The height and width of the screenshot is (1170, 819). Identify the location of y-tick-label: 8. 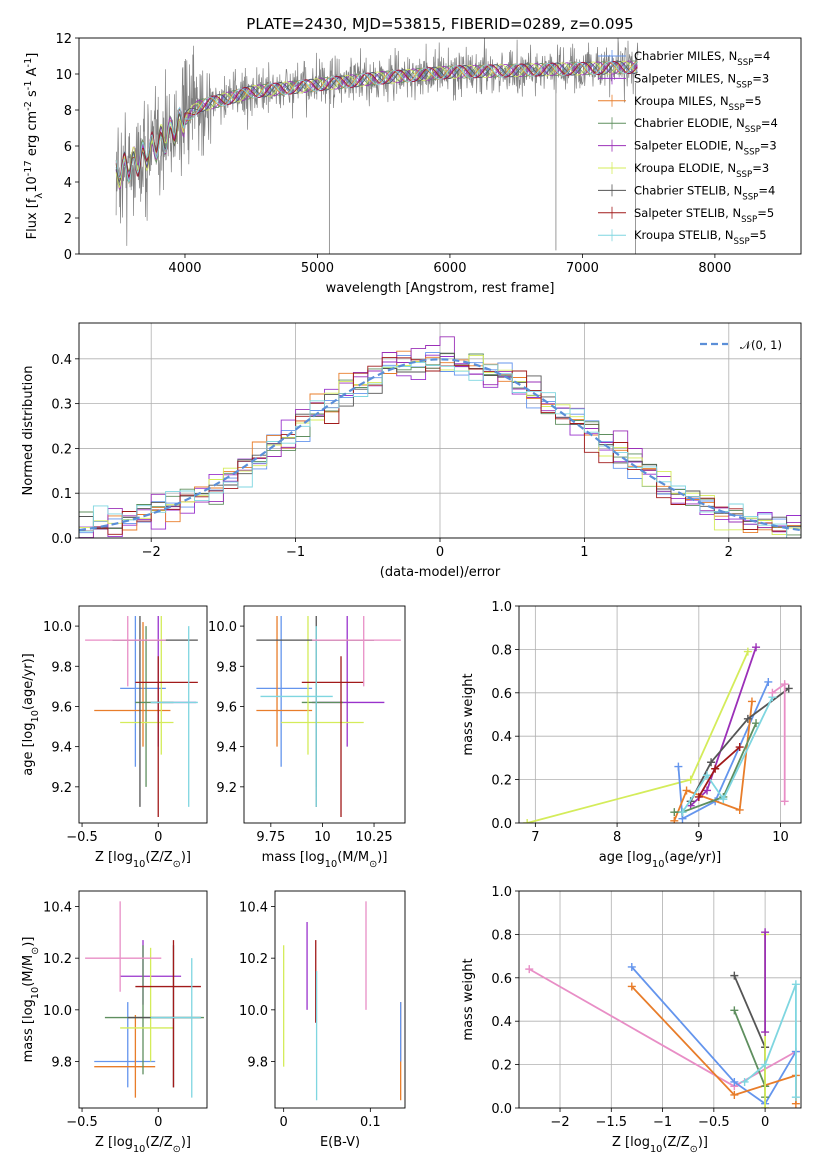
(68, 111).